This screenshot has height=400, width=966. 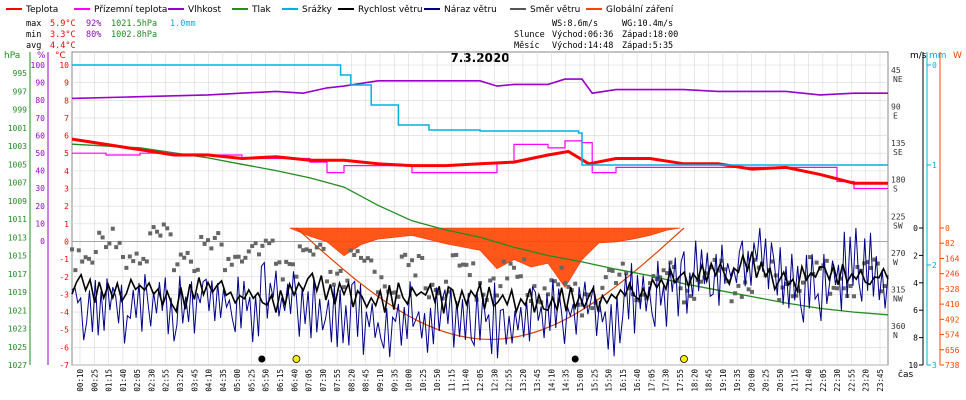 What do you see at coordinates (223, 380) in the screenshot?
I see `x-tick-label: 04:35` at bounding box center [223, 380].